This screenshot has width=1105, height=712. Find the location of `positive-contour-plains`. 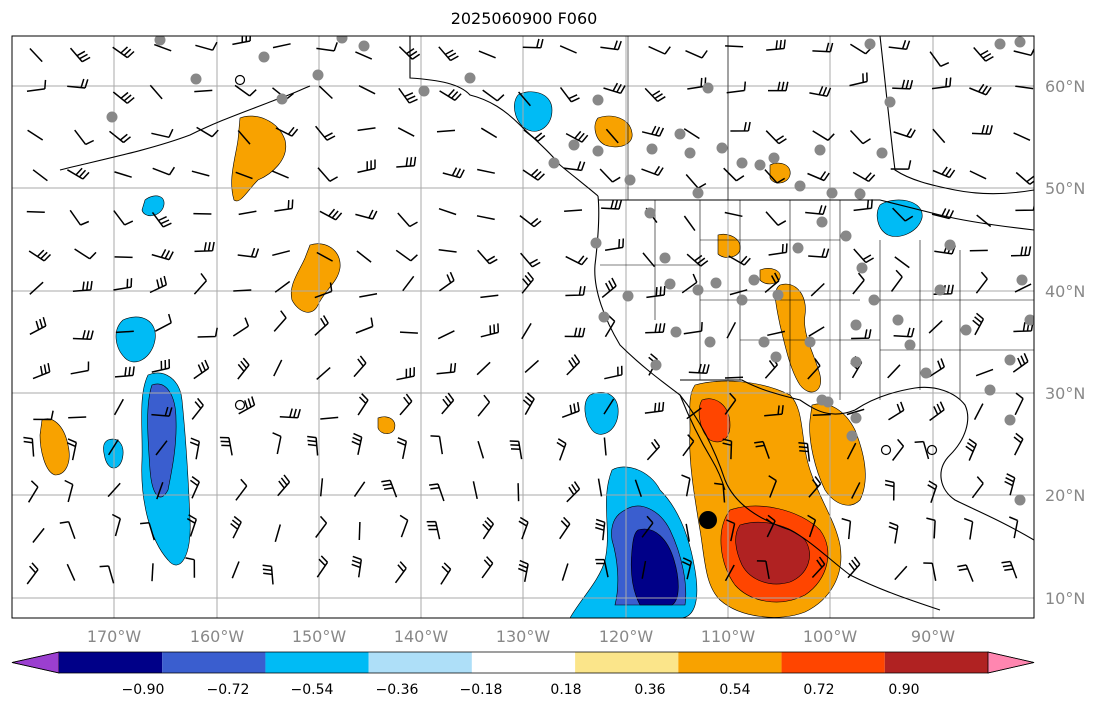

positive-contour-plains is located at coordinates (798, 338).